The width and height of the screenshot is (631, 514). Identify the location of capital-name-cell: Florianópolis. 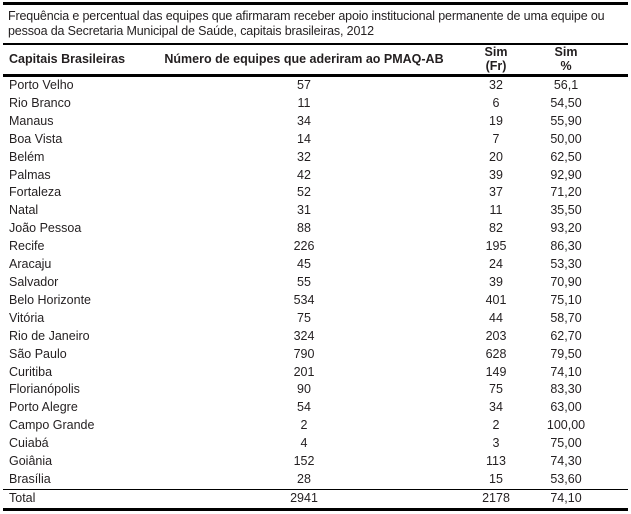
(44, 389).